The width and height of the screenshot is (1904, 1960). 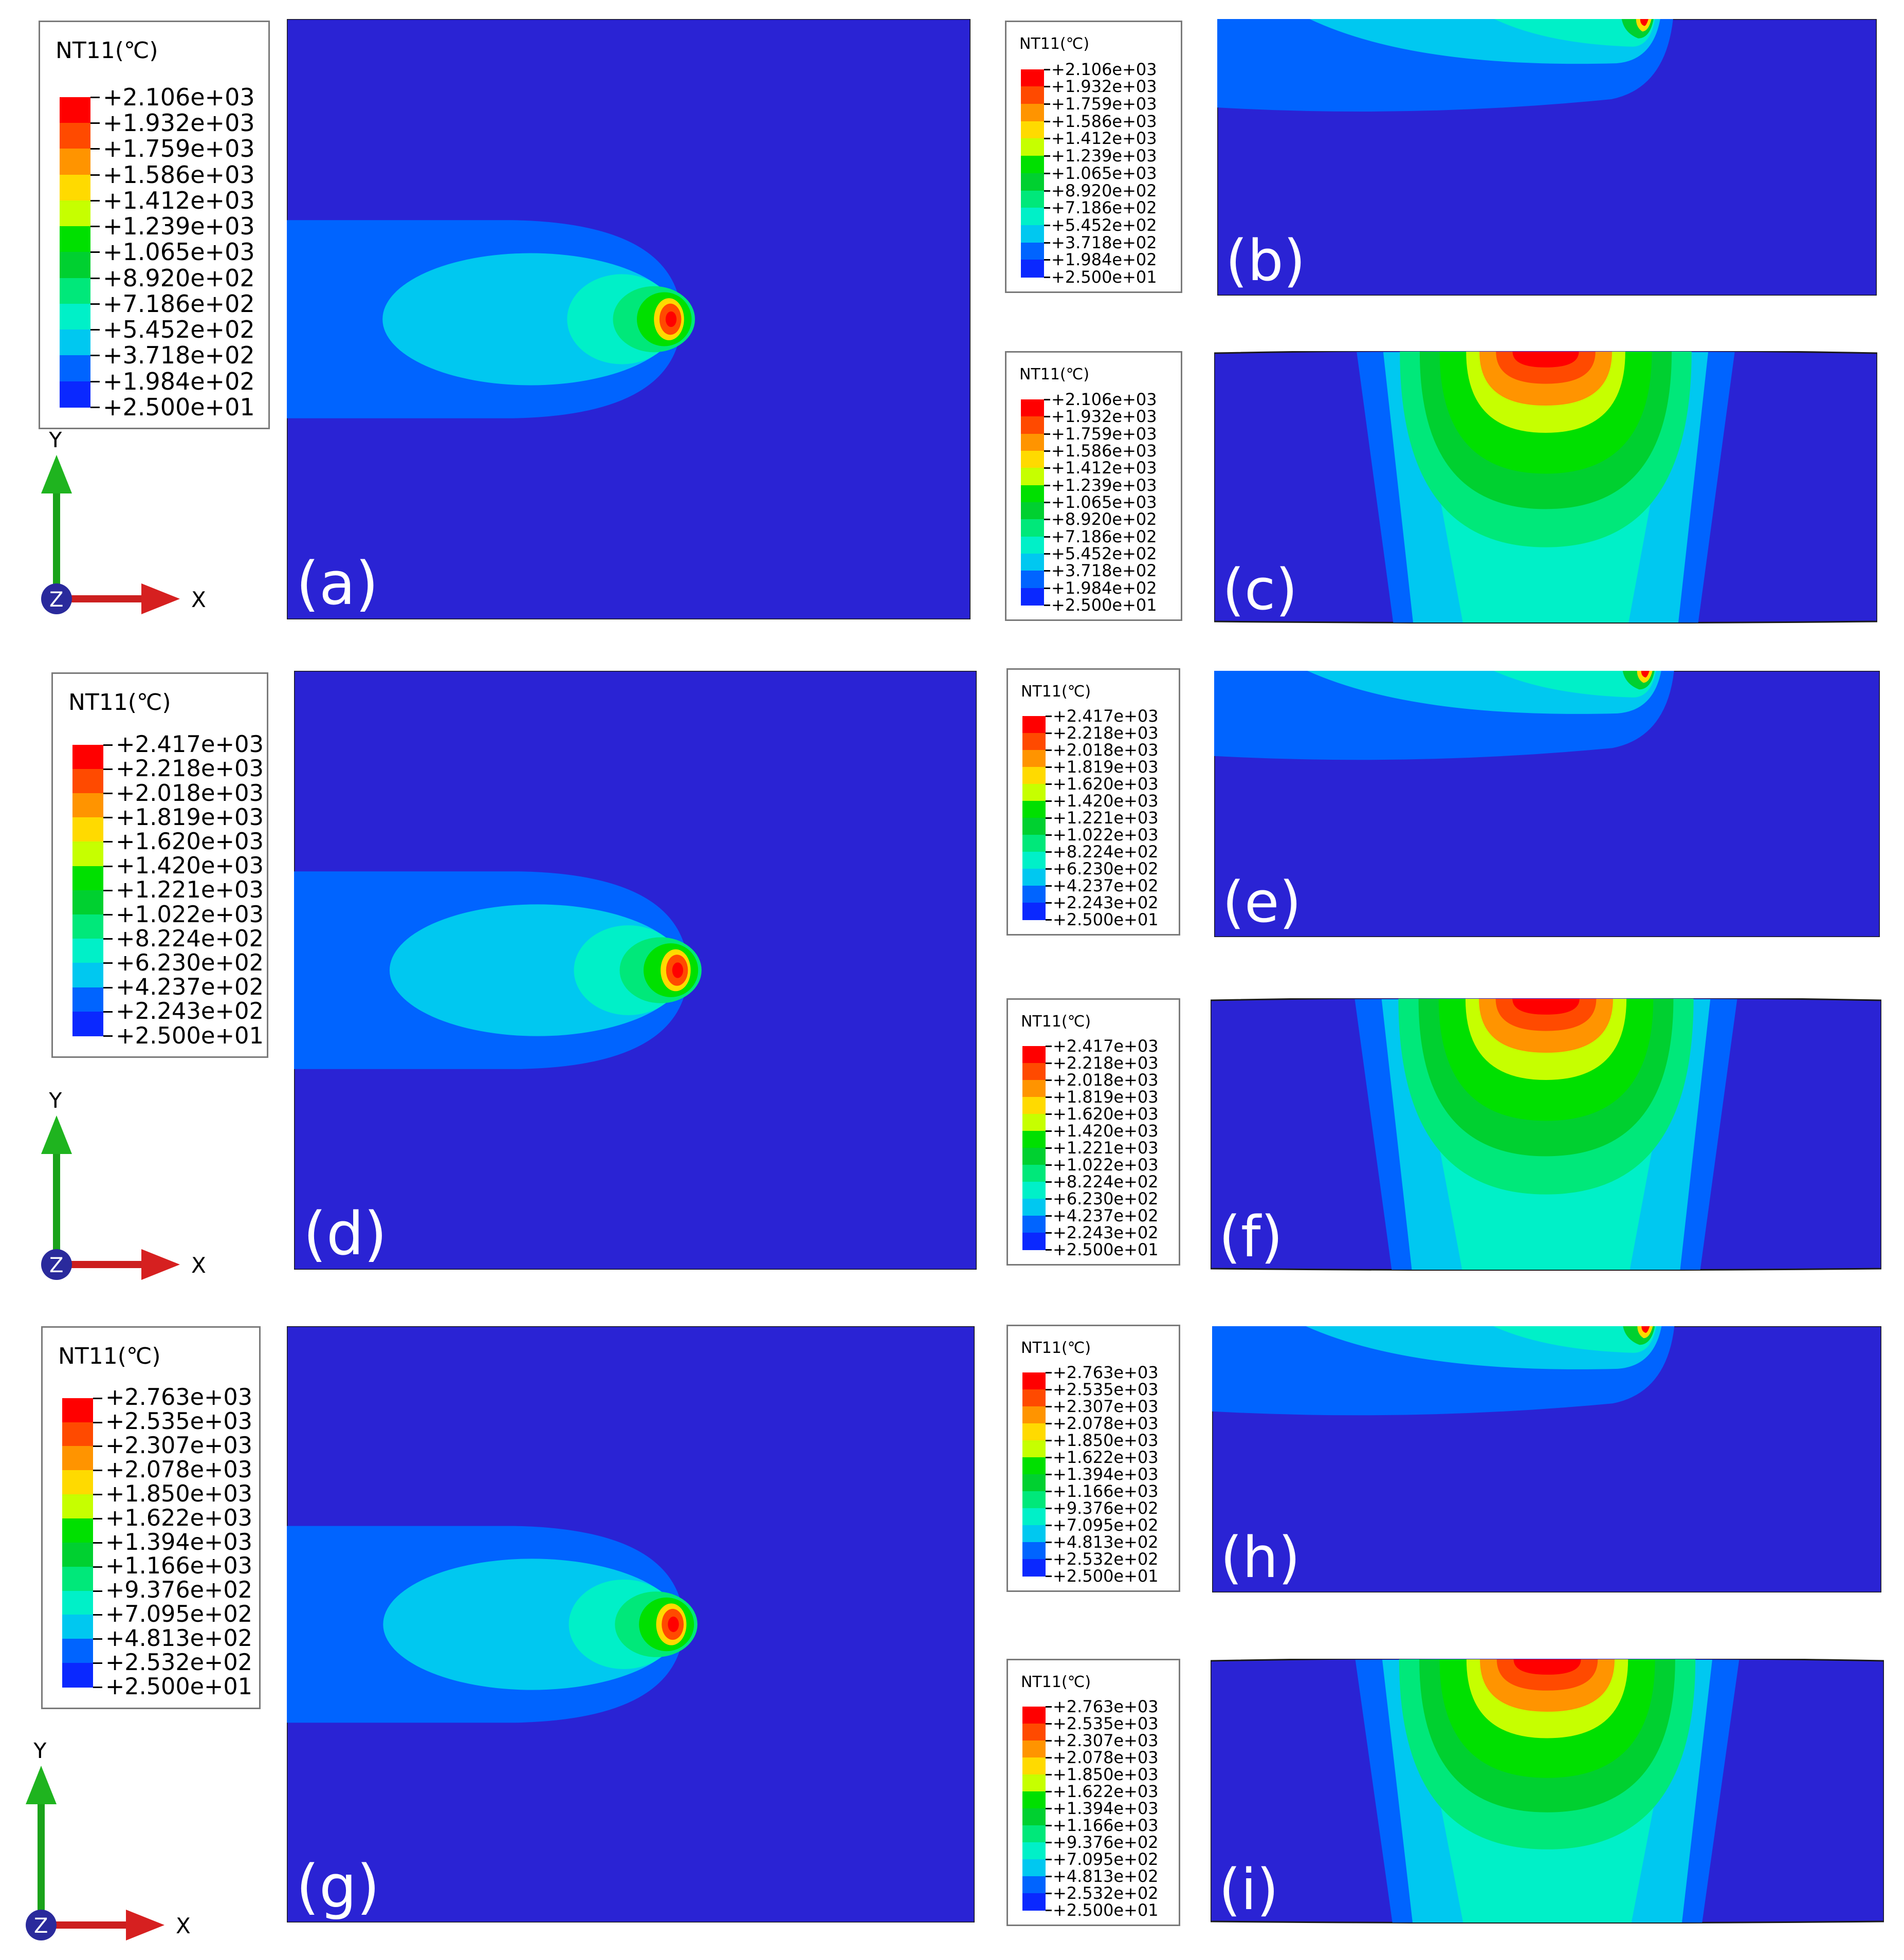 I want to click on panel-label: (h), so click(x=1261, y=1557).